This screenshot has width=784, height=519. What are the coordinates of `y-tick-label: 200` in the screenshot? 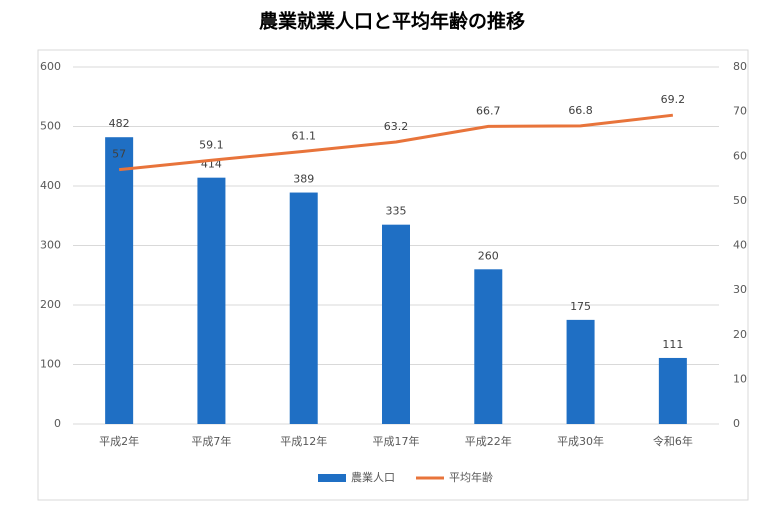 It's located at (50, 304).